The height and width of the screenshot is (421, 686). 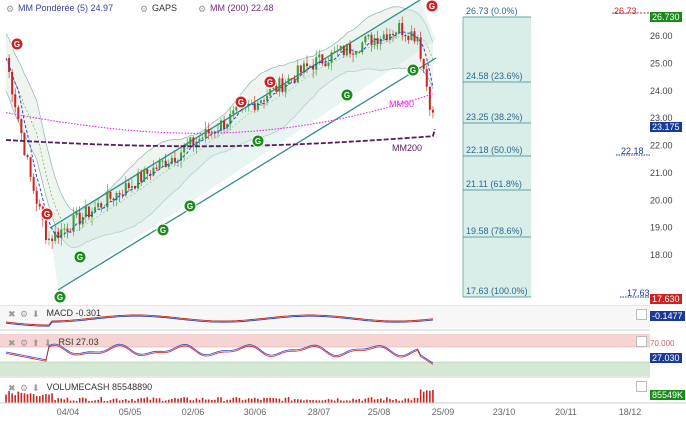 I want to click on macd-header: ✖ ⚙ ⬇ MACD -0.301, so click(x=54, y=314).